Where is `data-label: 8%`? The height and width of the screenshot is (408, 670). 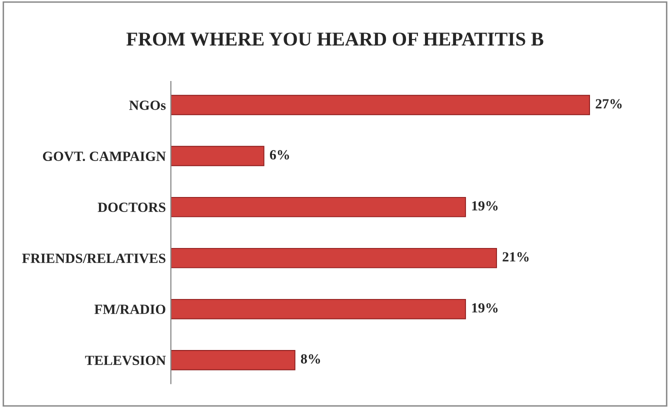 data-label: 8% is located at coordinates (310, 359).